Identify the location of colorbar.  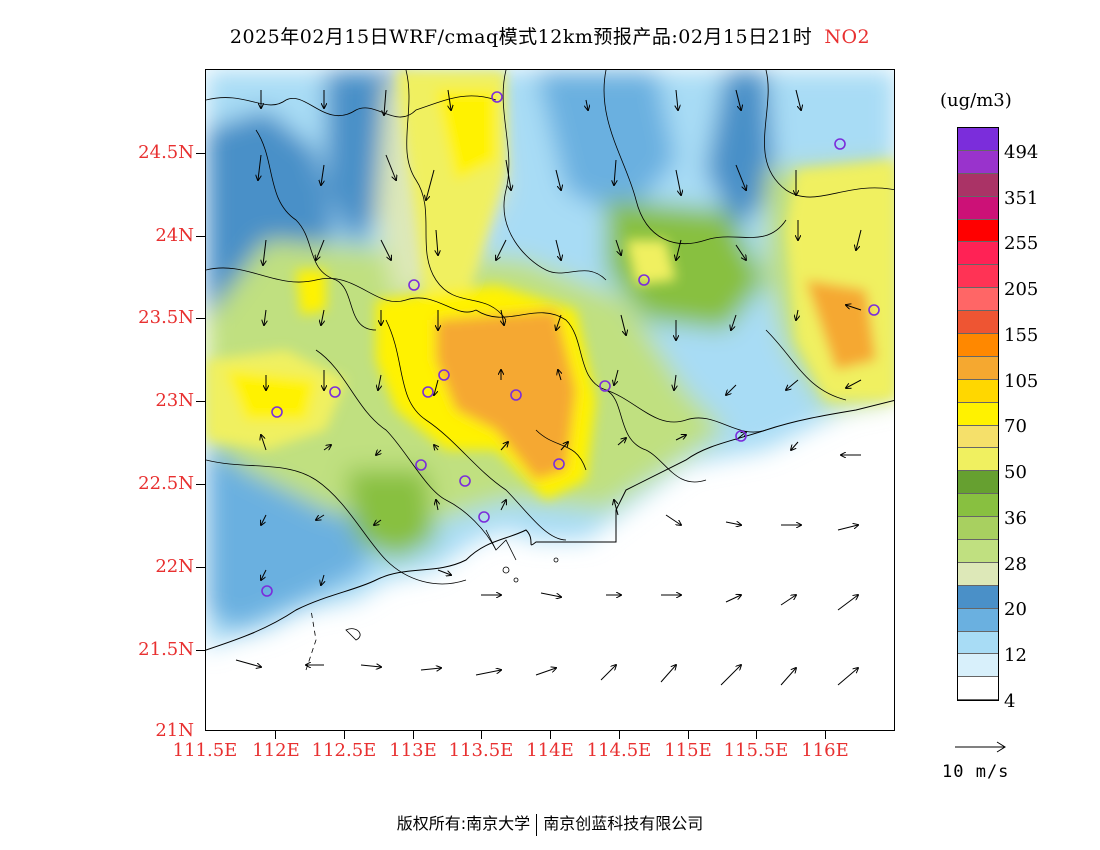
(978, 414).